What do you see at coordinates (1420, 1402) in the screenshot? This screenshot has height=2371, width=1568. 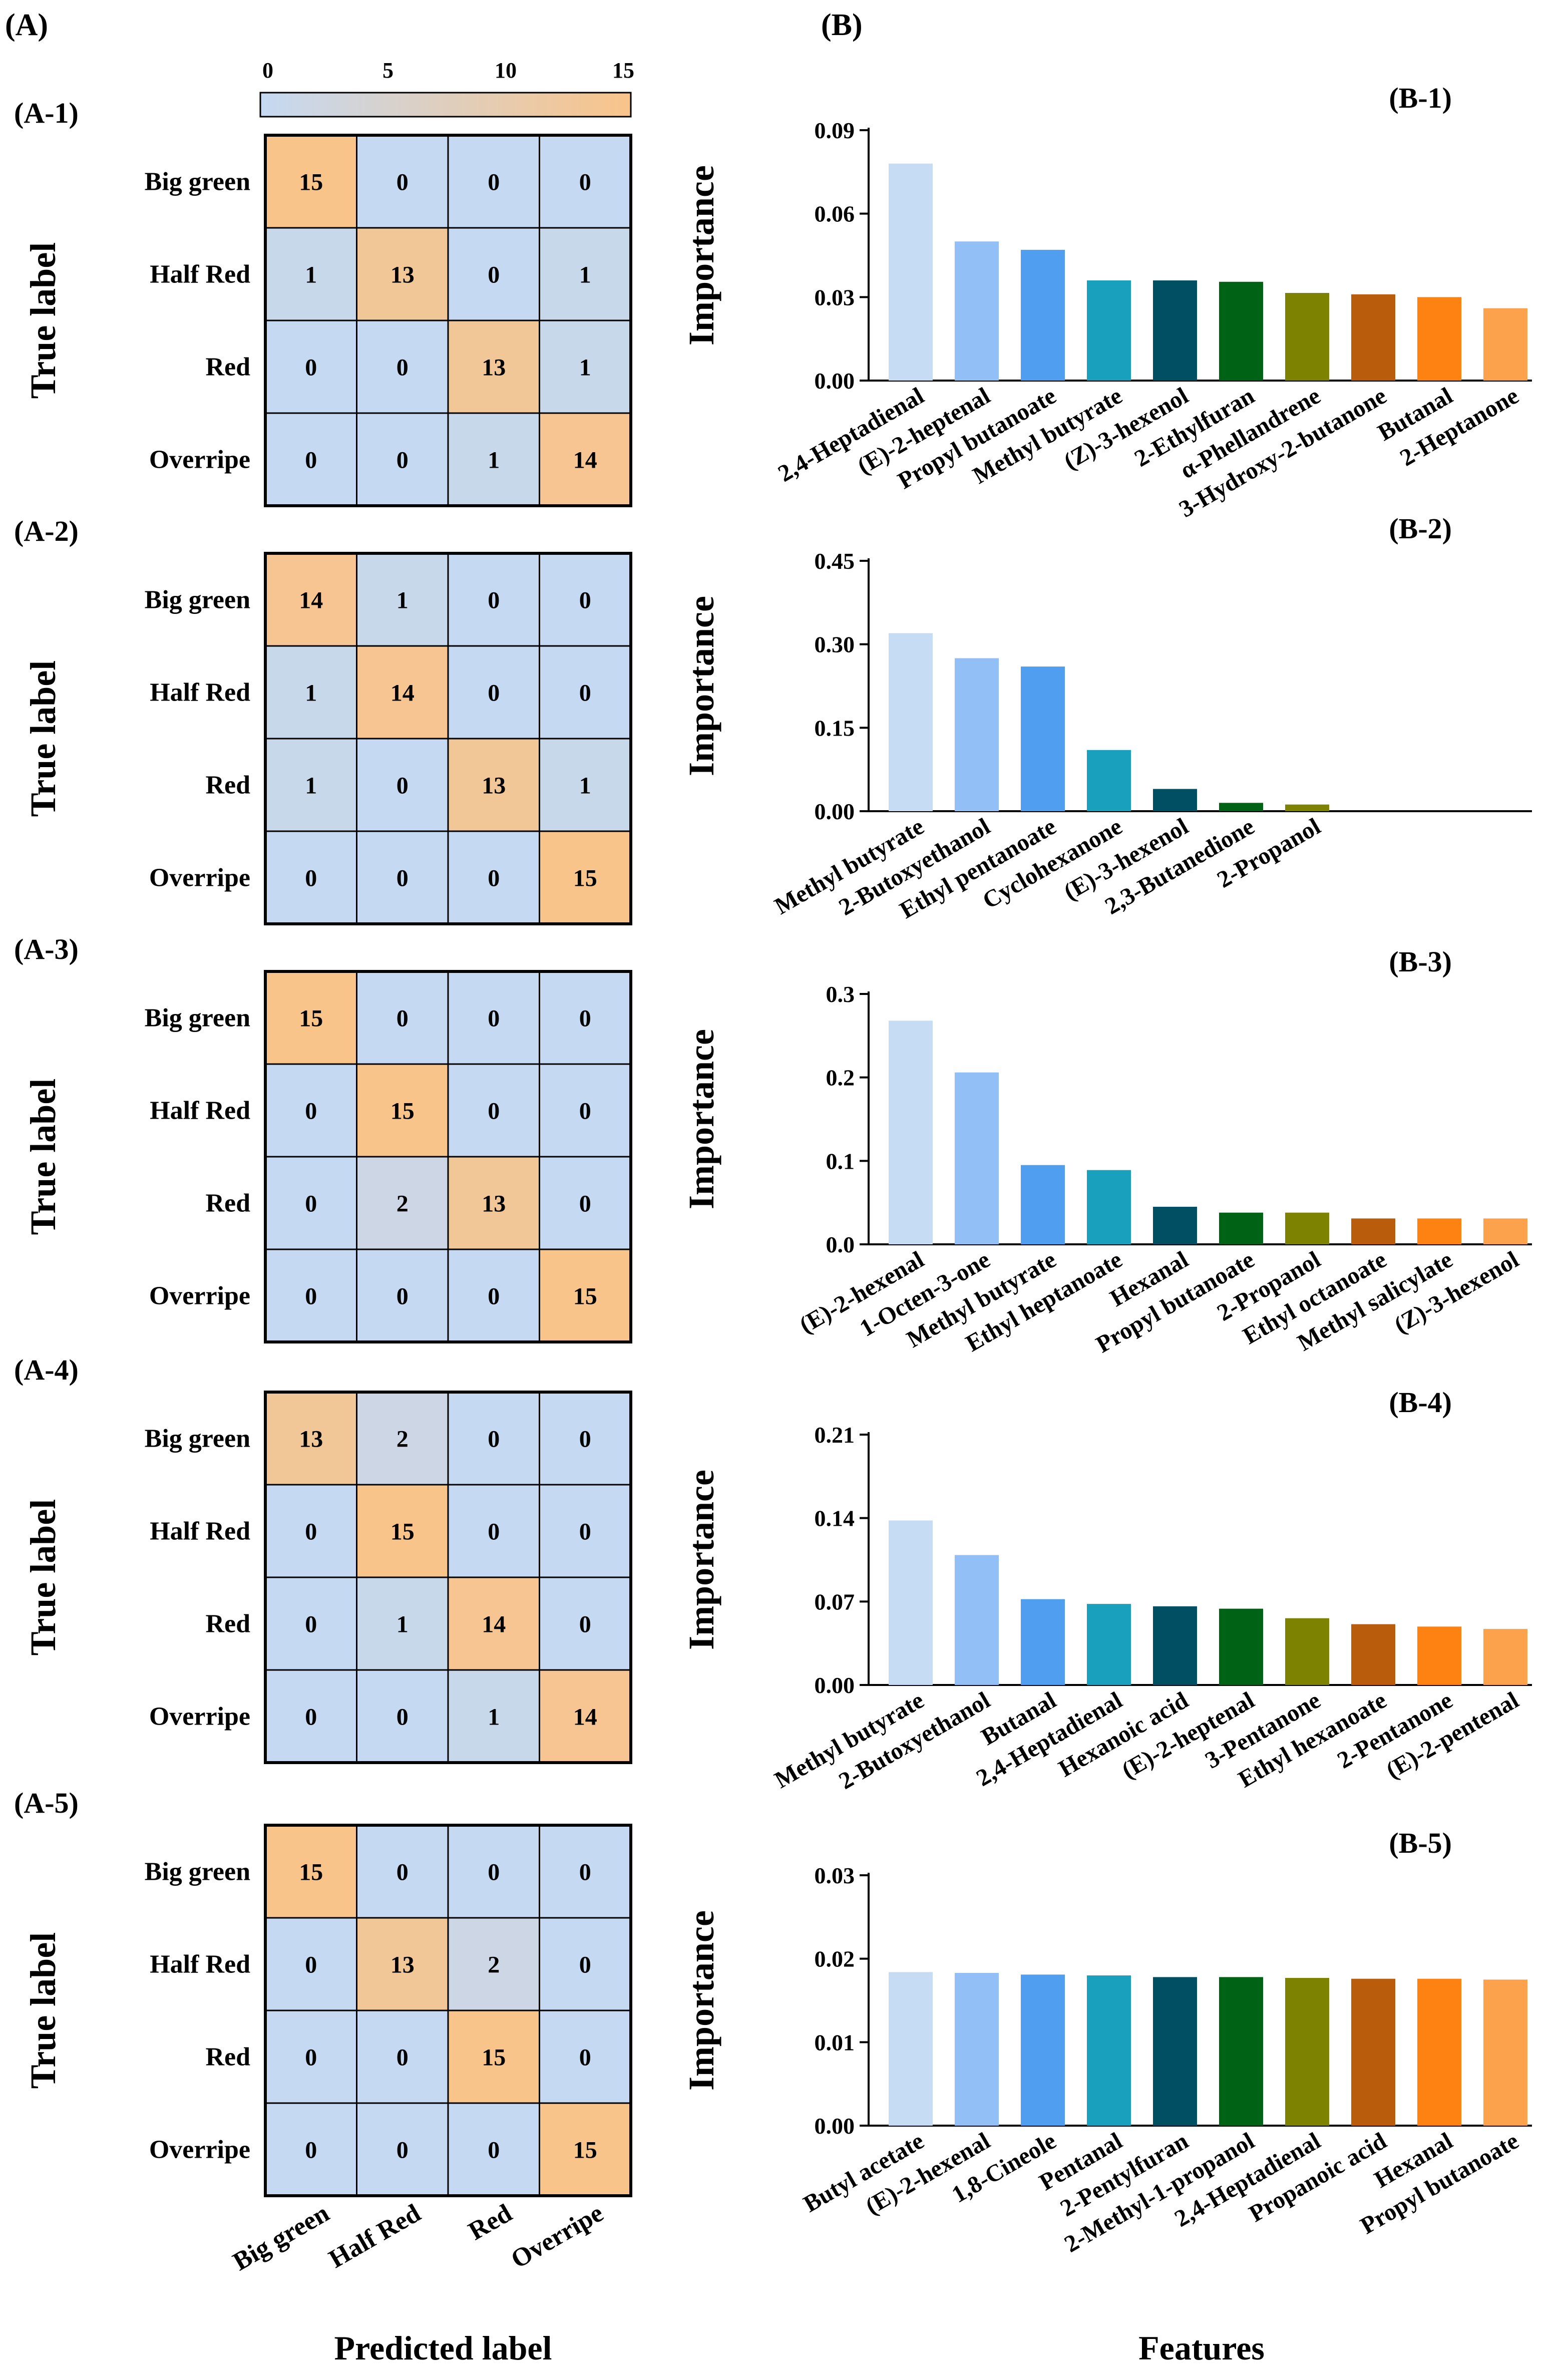 I see `importance-chart-label: (B-4)` at bounding box center [1420, 1402].